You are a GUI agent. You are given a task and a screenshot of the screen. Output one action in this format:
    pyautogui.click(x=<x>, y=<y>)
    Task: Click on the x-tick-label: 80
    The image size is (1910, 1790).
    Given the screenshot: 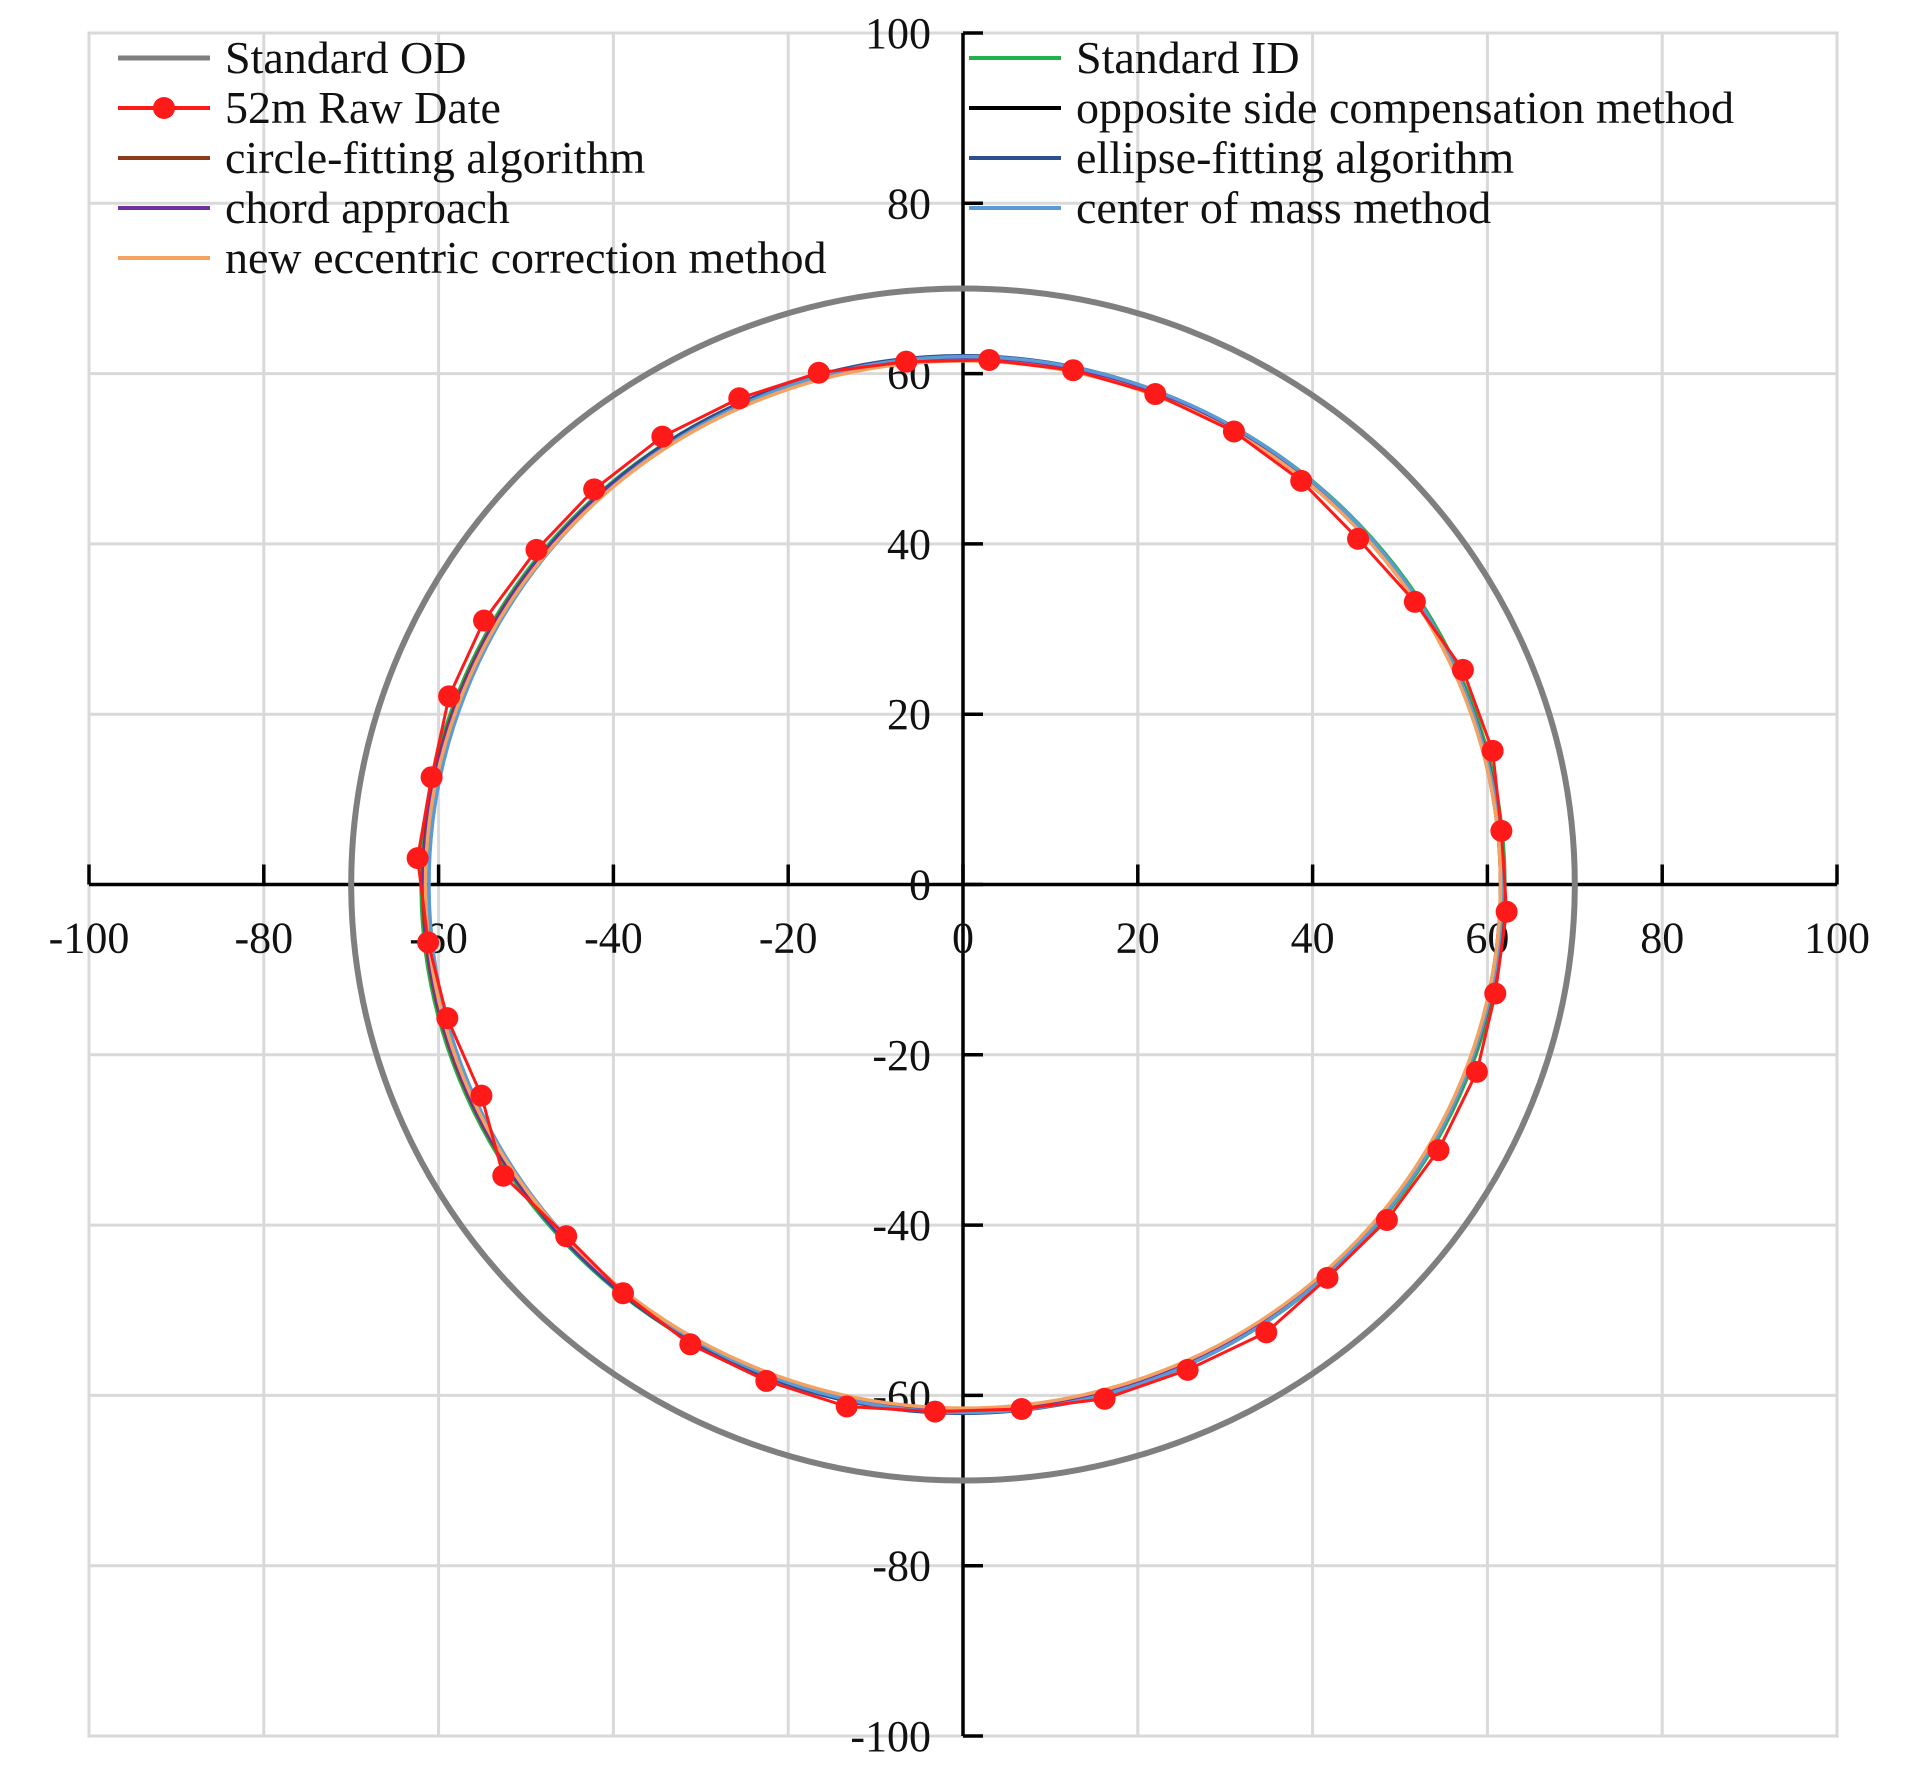 What is the action you would take?
    pyautogui.click(x=1662, y=938)
    